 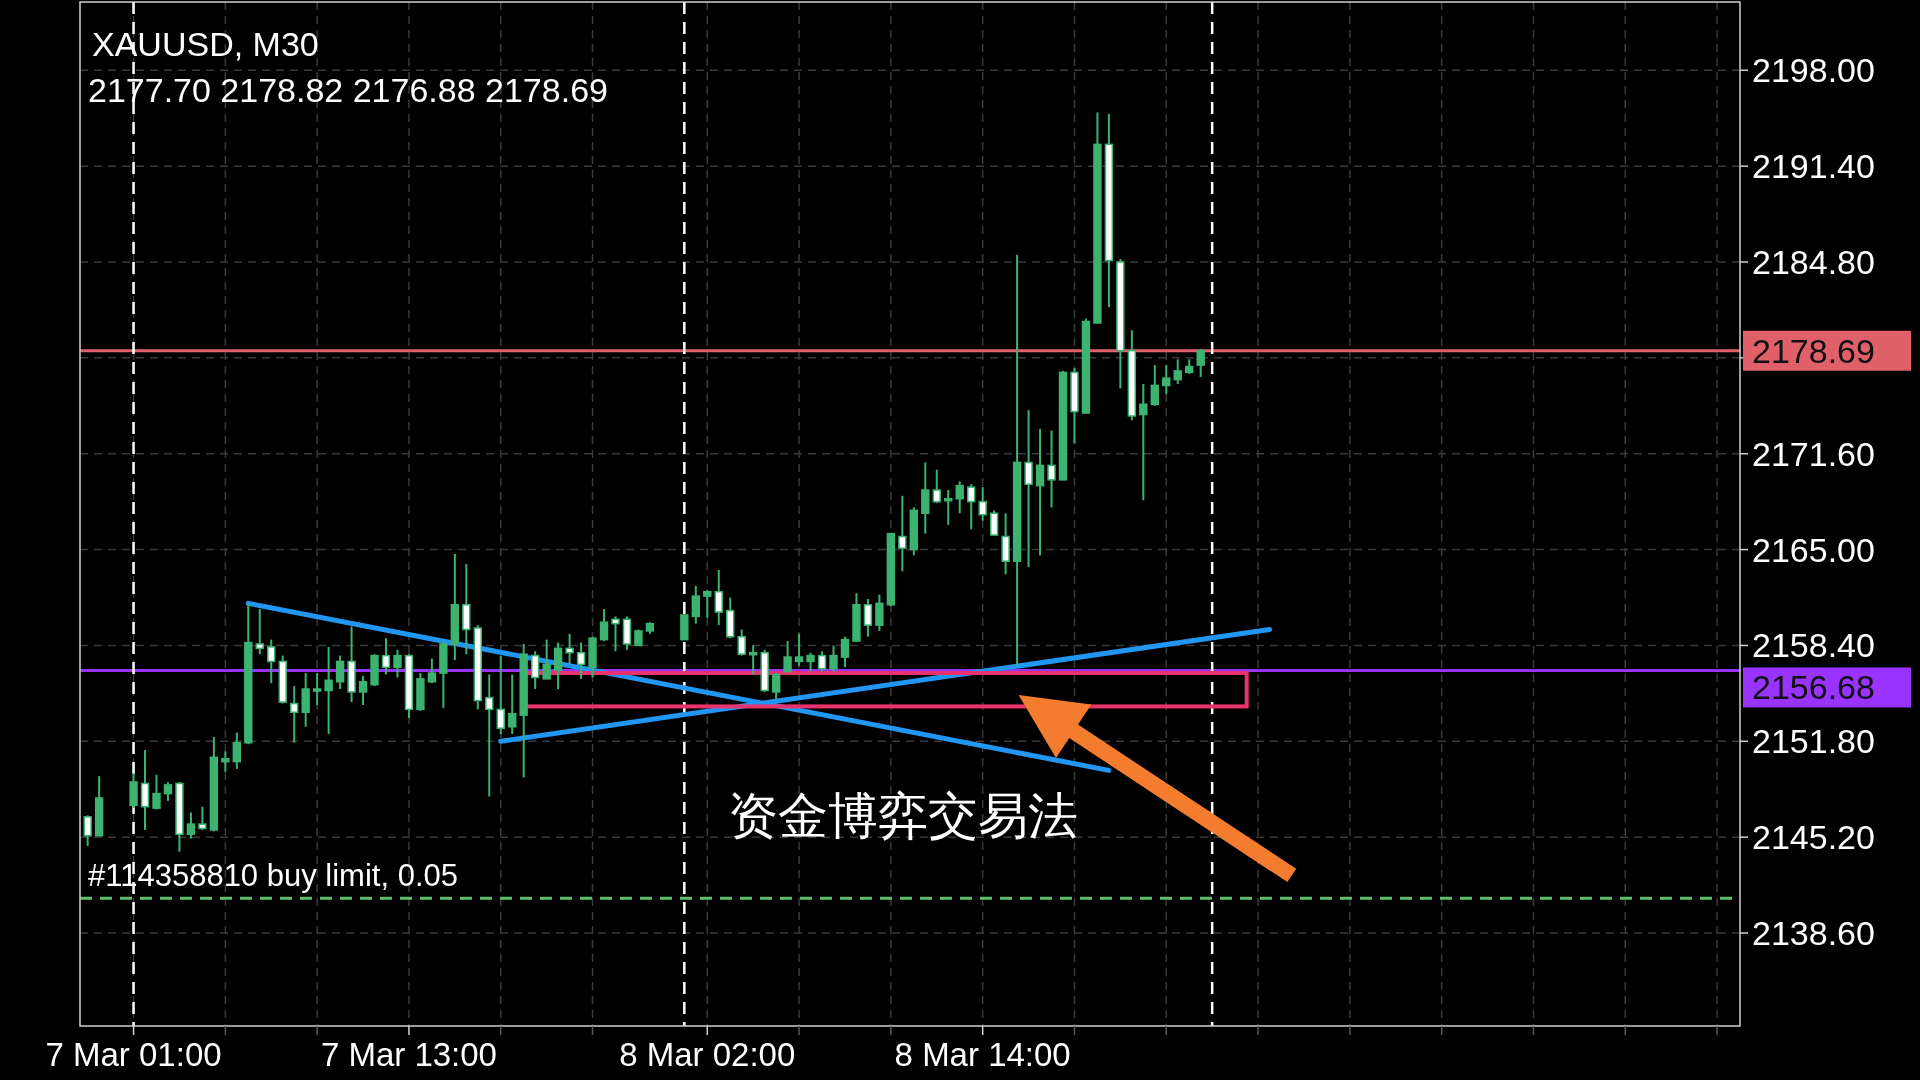 What do you see at coordinates (1813, 741) in the screenshot?
I see `y-tick-label: 2151.80` at bounding box center [1813, 741].